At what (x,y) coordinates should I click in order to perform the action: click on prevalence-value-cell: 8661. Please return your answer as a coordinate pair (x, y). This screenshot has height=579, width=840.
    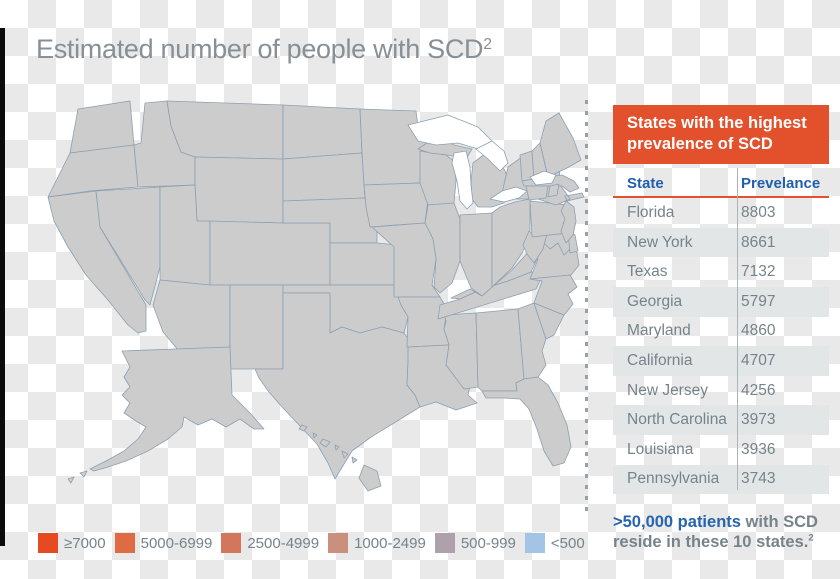
    Looking at the image, I should click on (758, 242).